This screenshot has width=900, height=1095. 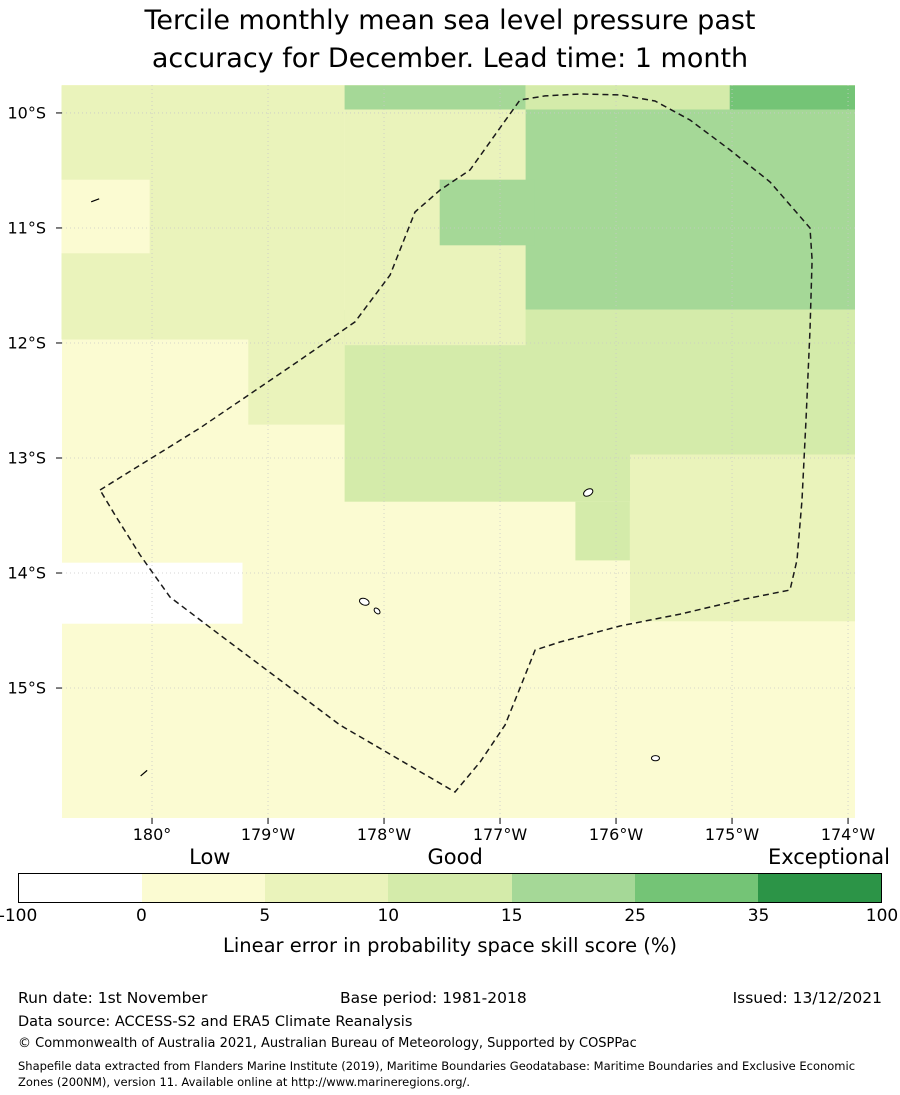 What do you see at coordinates (616, 834) in the screenshot?
I see `x-axis-tick-label: 176°W` at bounding box center [616, 834].